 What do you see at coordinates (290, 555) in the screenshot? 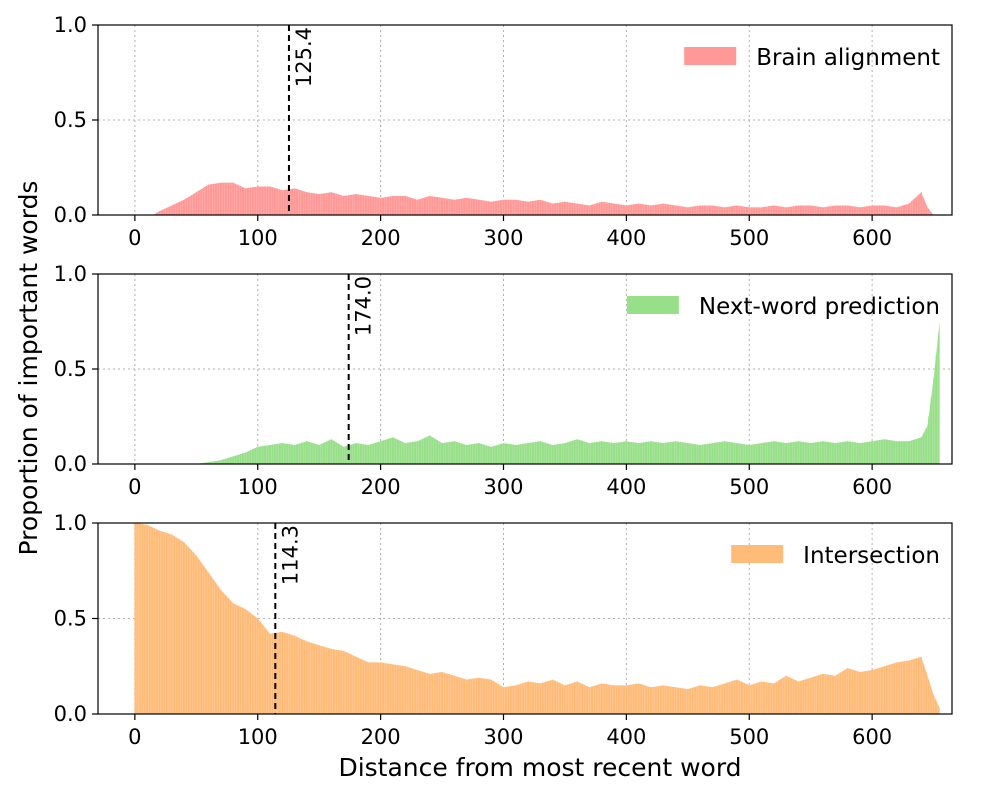
I see `median-value-intersection: 114.3` at bounding box center [290, 555].